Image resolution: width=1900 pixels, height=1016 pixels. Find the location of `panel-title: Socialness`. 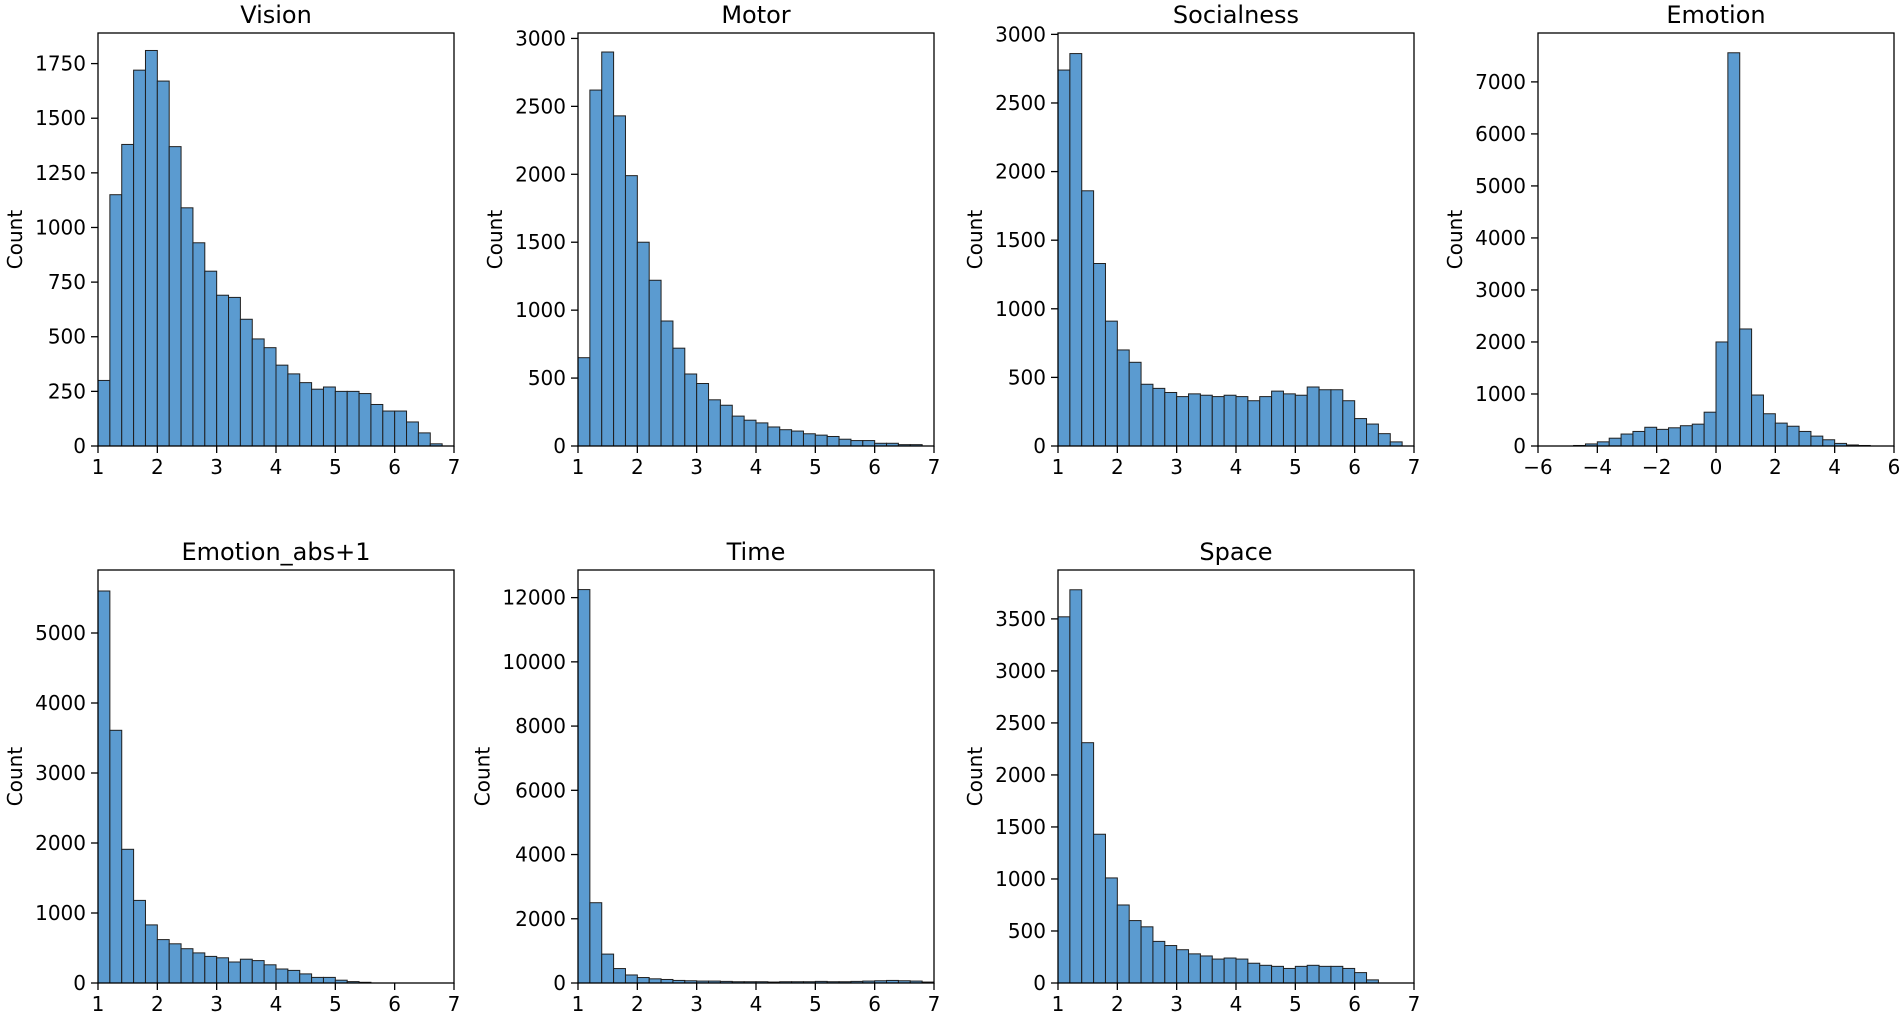

panel-title: Socialness is located at coordinates (1236, 15).